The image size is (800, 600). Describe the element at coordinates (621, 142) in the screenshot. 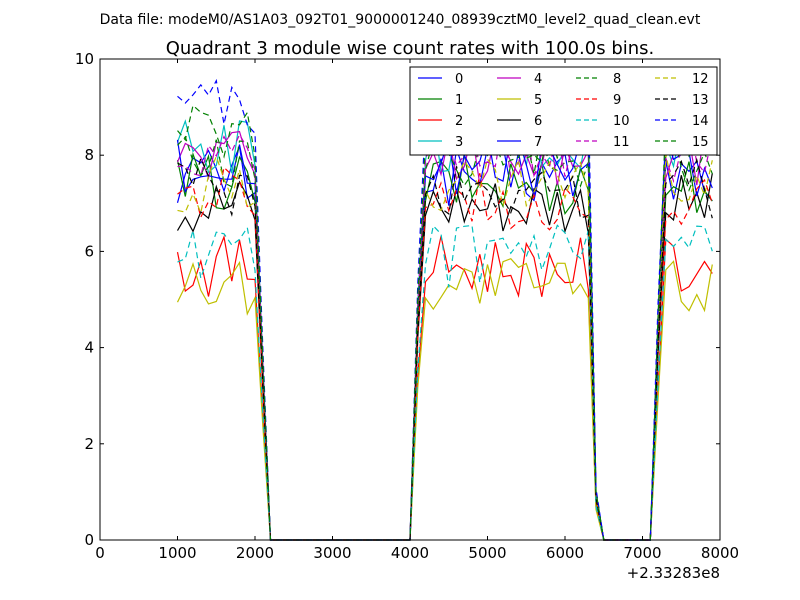

I see `legend-label-11: 11` at that location.